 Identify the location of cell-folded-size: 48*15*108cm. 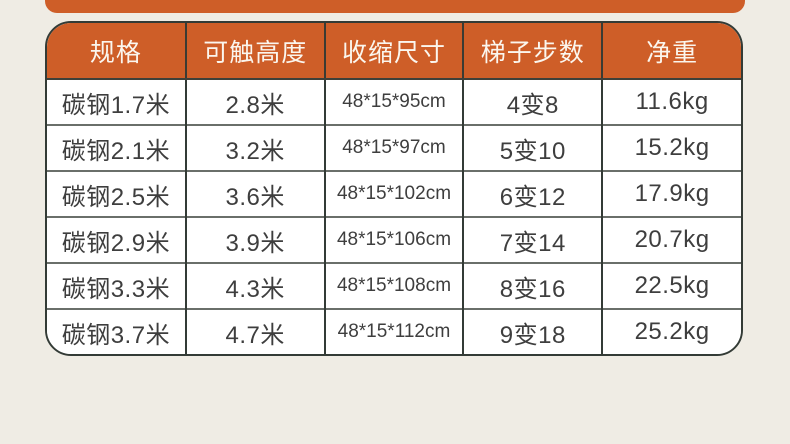
(393, 285).